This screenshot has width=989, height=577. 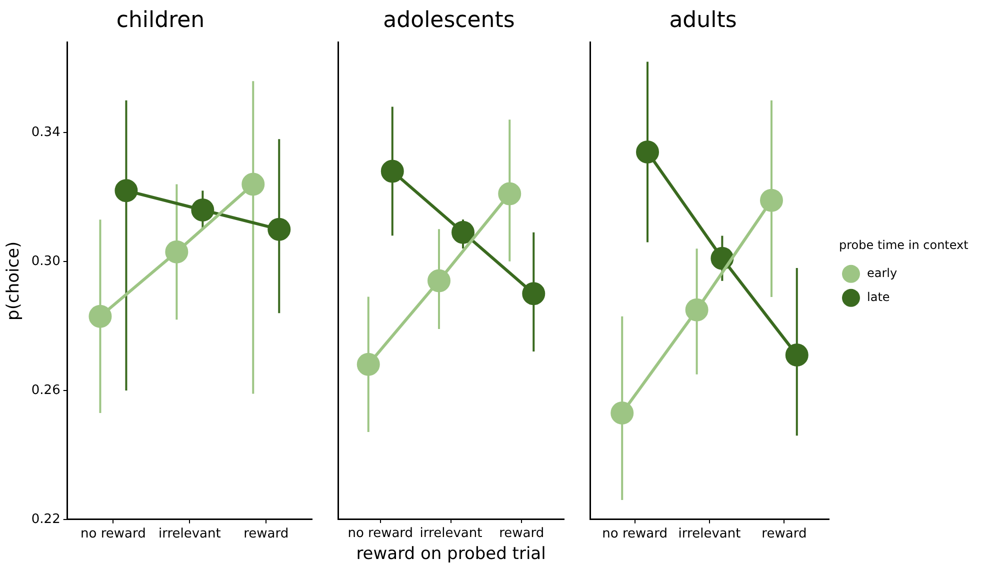 I want to click on legend-label: early, so click(x=882, y=273).